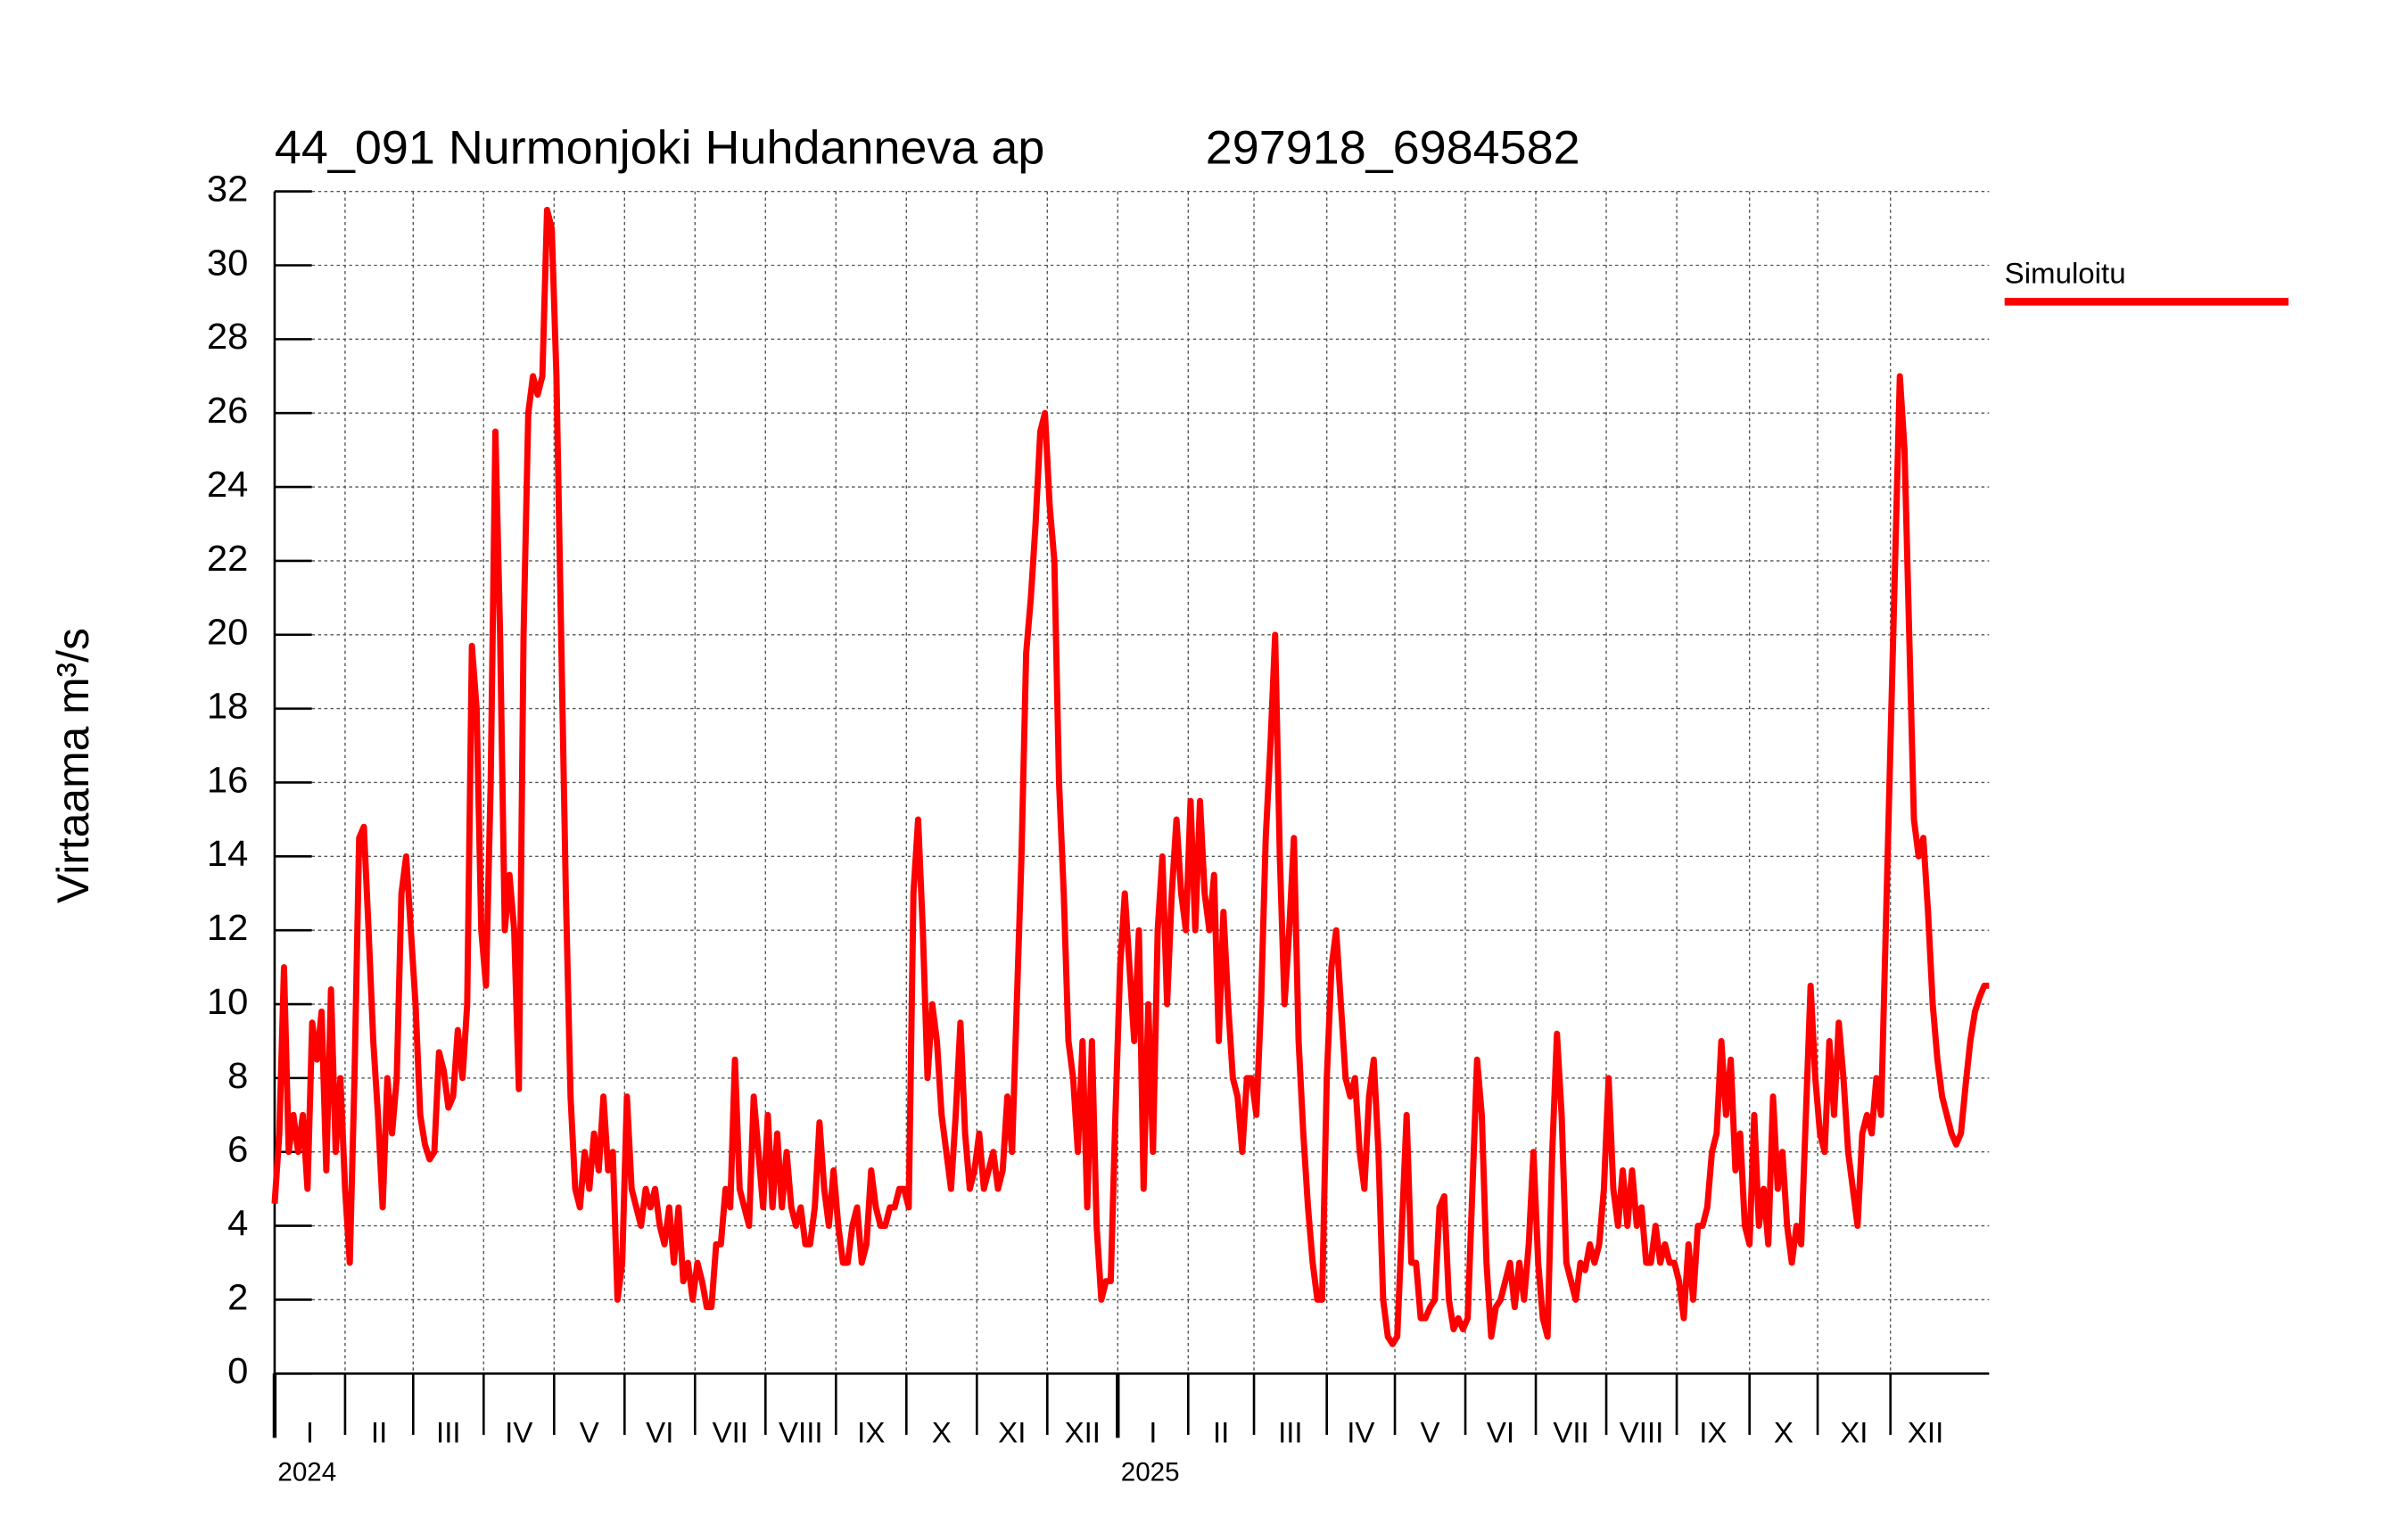 The image size is (2408, 1516). Describe the element at coordinates (237, 1297) in the screenshot. I see `y-tick-label: 2` at that location.